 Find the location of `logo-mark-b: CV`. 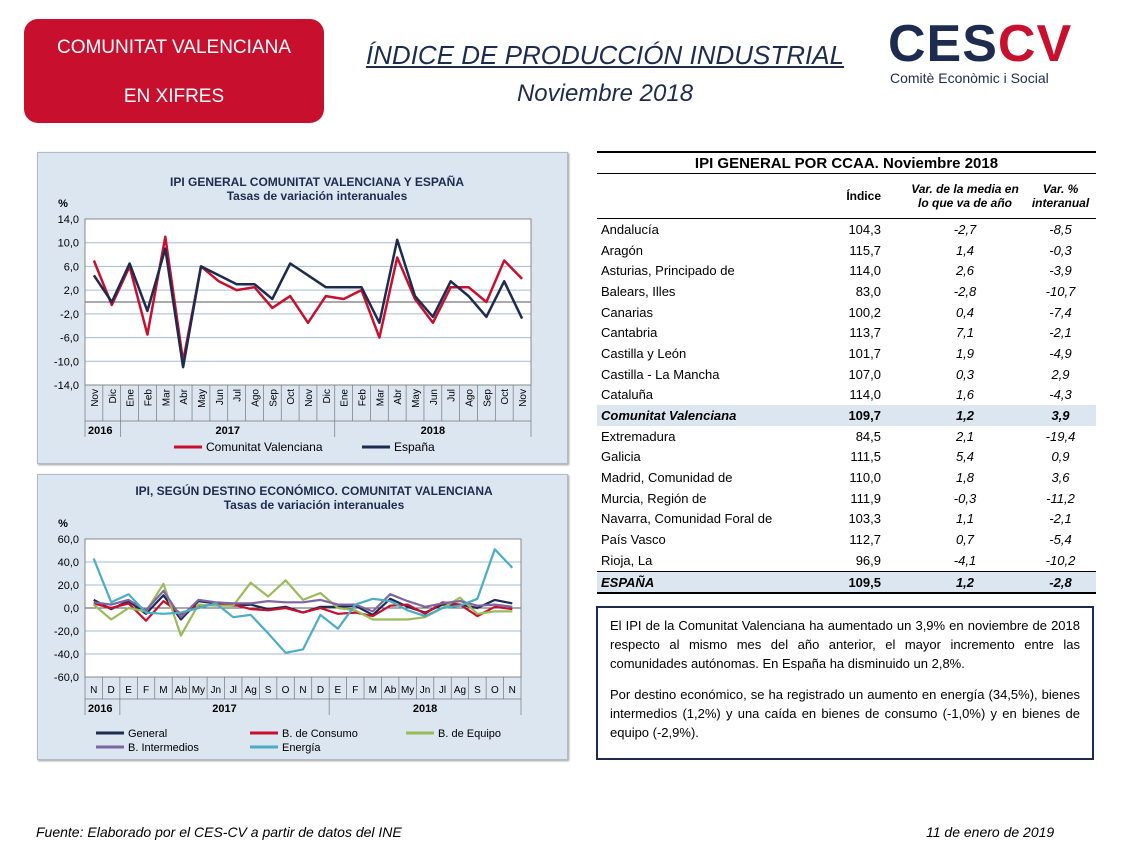

logo-mark-b: CV is located at coordinates (1035, 44).